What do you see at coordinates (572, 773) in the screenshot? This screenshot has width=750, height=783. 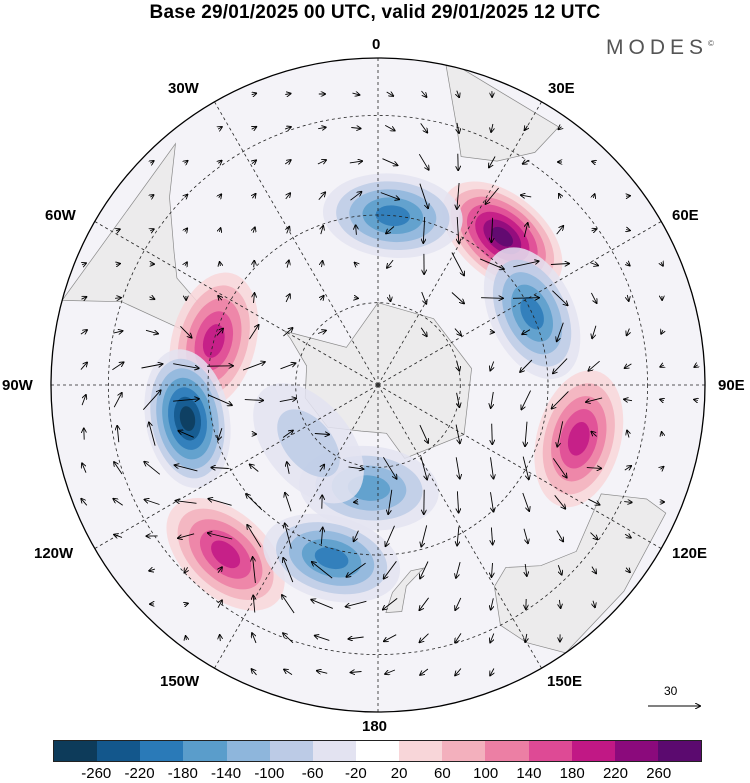 I see `colorbar-tick-label: 180` at bounding box center [572, 773].